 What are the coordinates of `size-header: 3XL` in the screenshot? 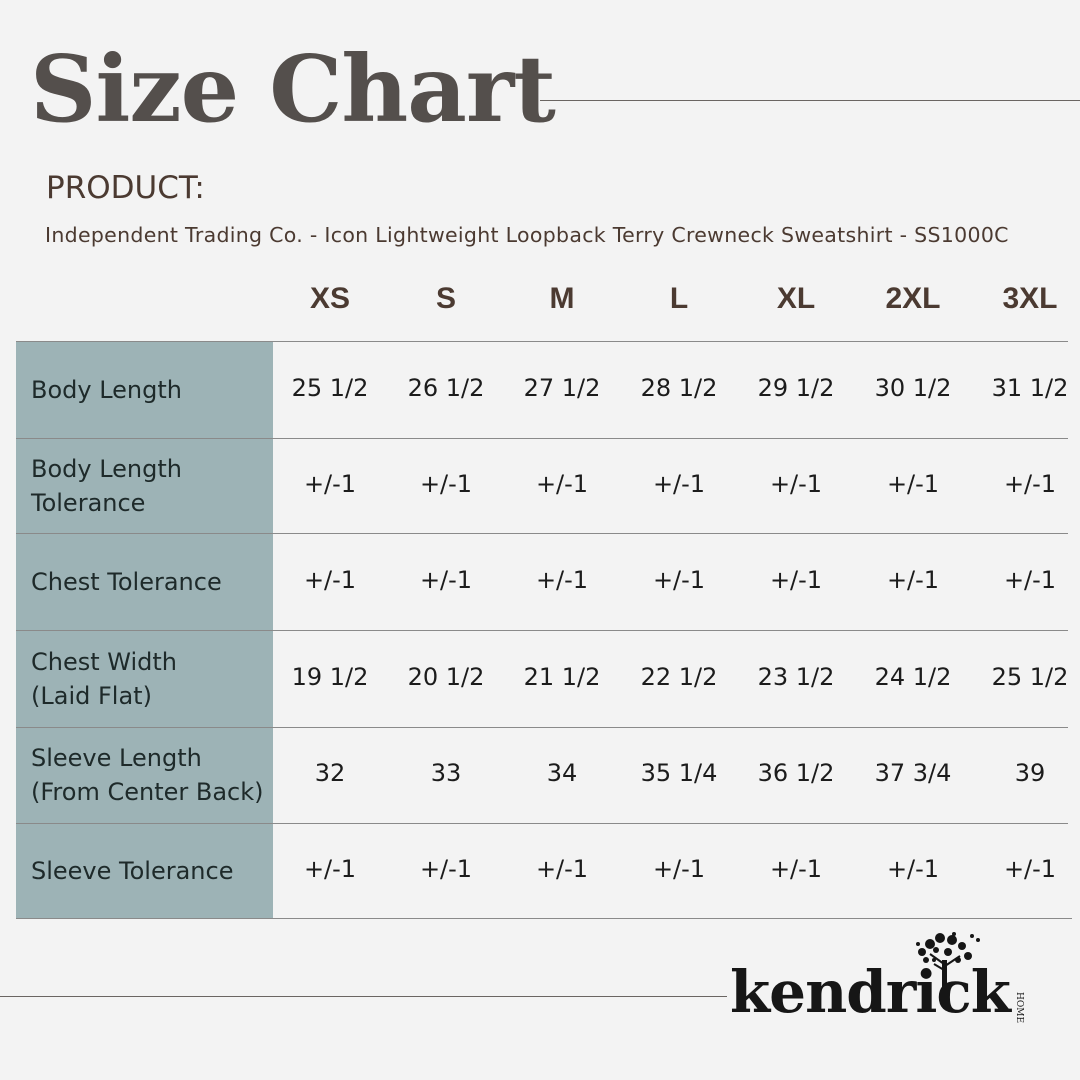 It's located at (1030, 298).